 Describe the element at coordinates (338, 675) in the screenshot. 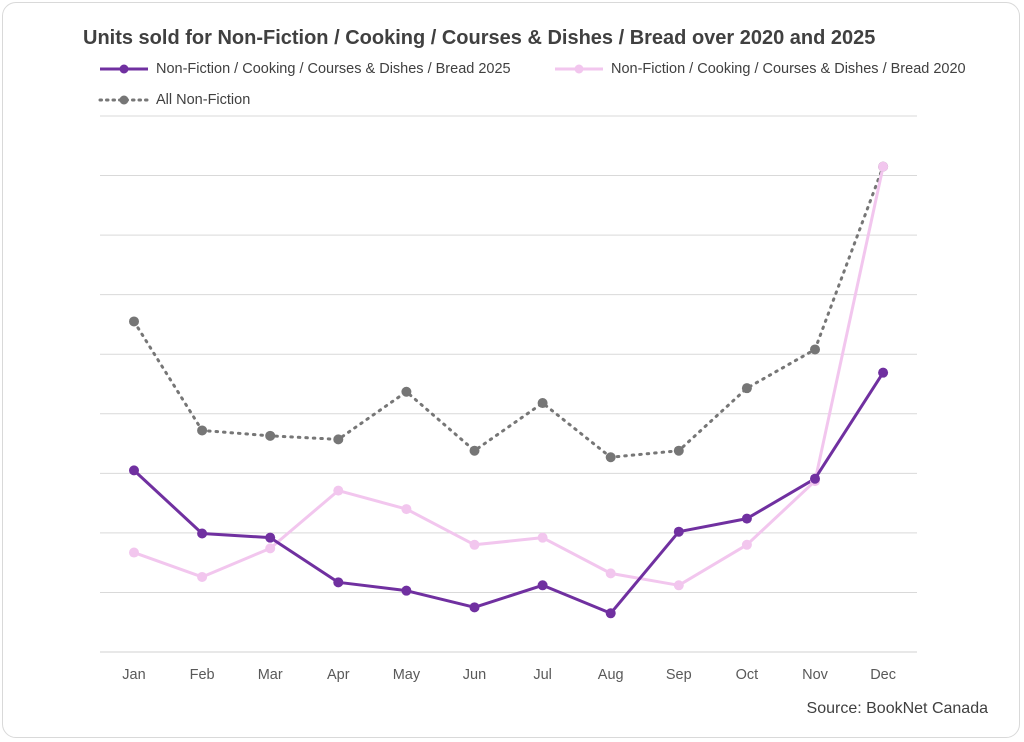

I see `x-tick-label: Apr` at that location.